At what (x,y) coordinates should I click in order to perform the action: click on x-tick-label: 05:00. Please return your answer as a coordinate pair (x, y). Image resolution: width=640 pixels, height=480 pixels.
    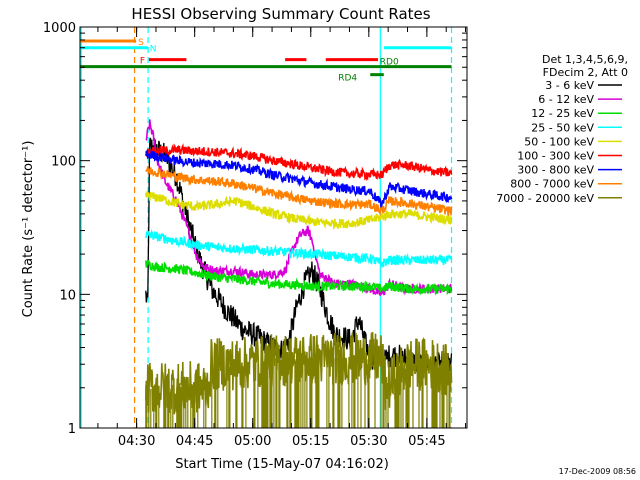
    Looking at the image, I should click on (252, 441).